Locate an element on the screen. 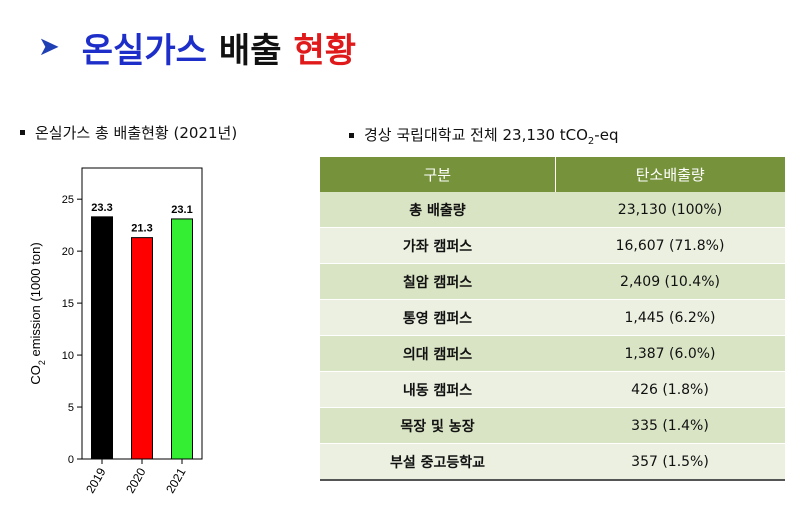 This screenshot has width=804, height=511. chart-bars: 23.3 21.3 23.1 is located at coordinates (142, 331).